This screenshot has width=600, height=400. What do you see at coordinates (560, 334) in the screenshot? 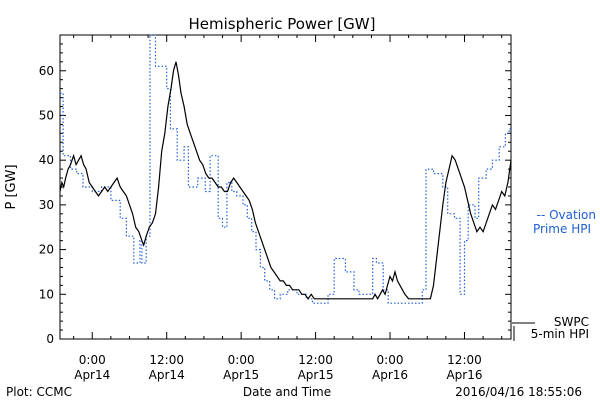
I see `legend-swpc-line2: 5-min HPI` at bounding box center [560, 334].